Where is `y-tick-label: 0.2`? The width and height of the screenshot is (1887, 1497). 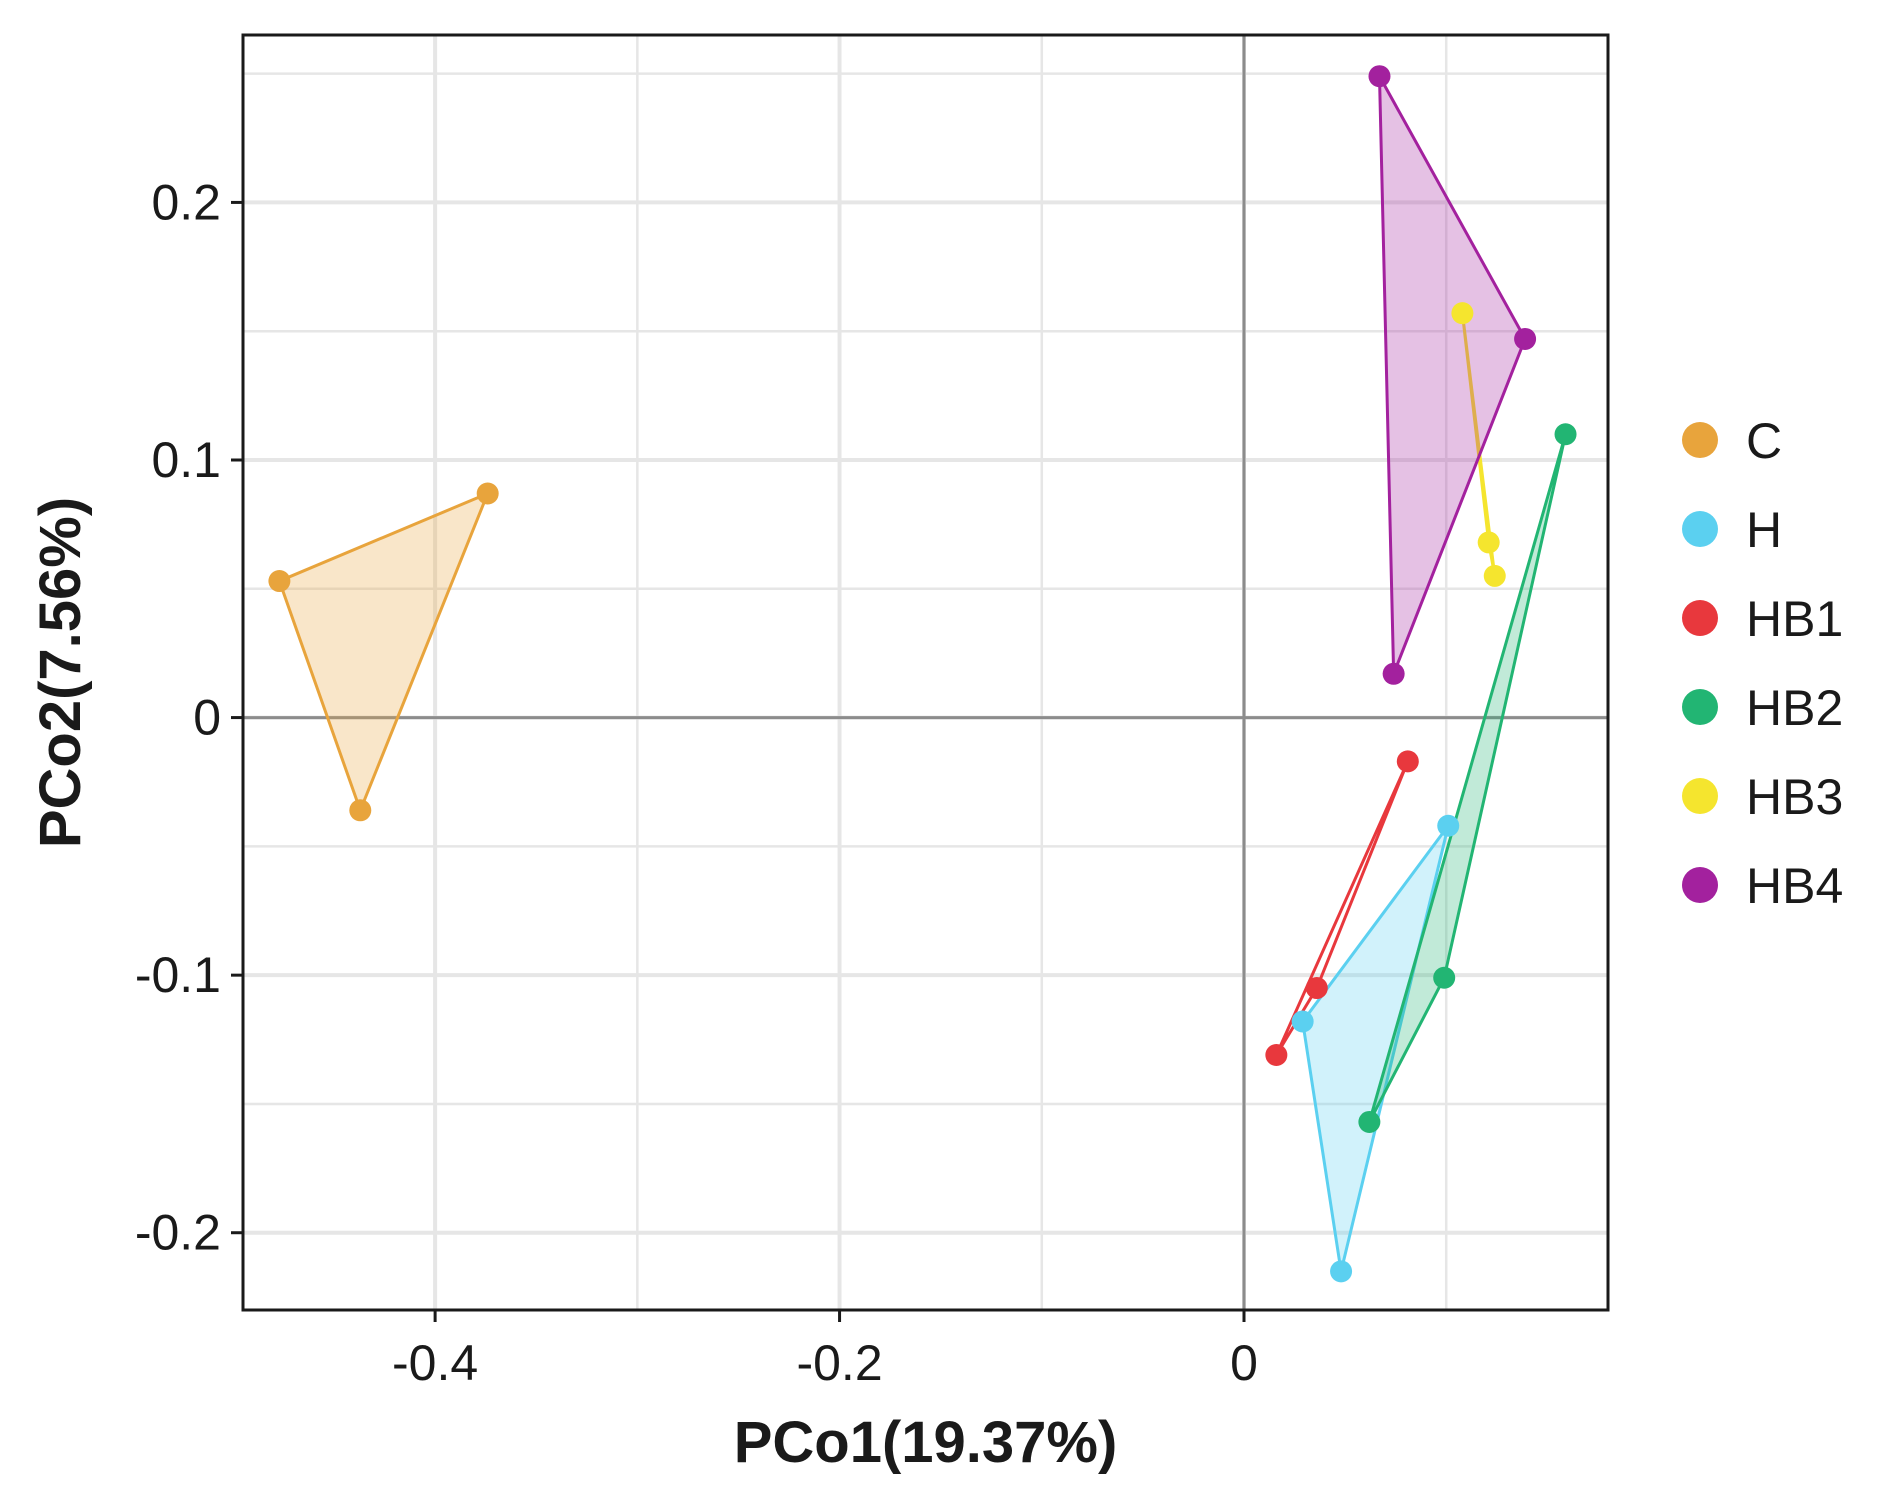
y-tick-label: 0.2 is located at coordinates (186, 202).